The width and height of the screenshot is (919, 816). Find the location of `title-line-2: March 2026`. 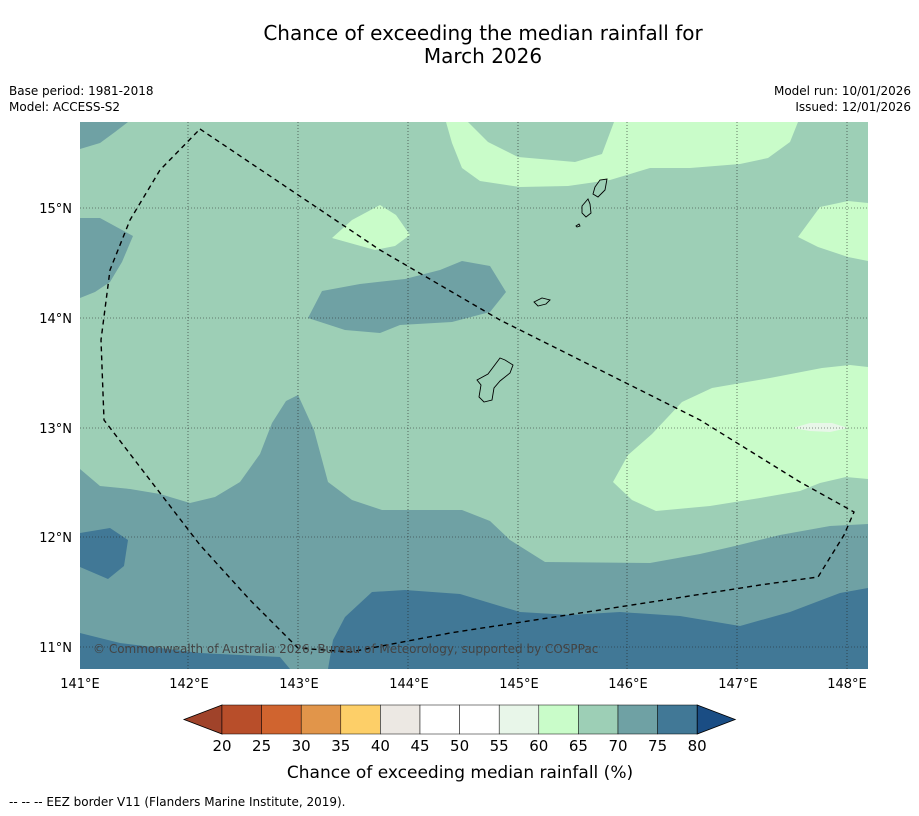

title-line-2: March 2026 is located at coordinates (483, 56).